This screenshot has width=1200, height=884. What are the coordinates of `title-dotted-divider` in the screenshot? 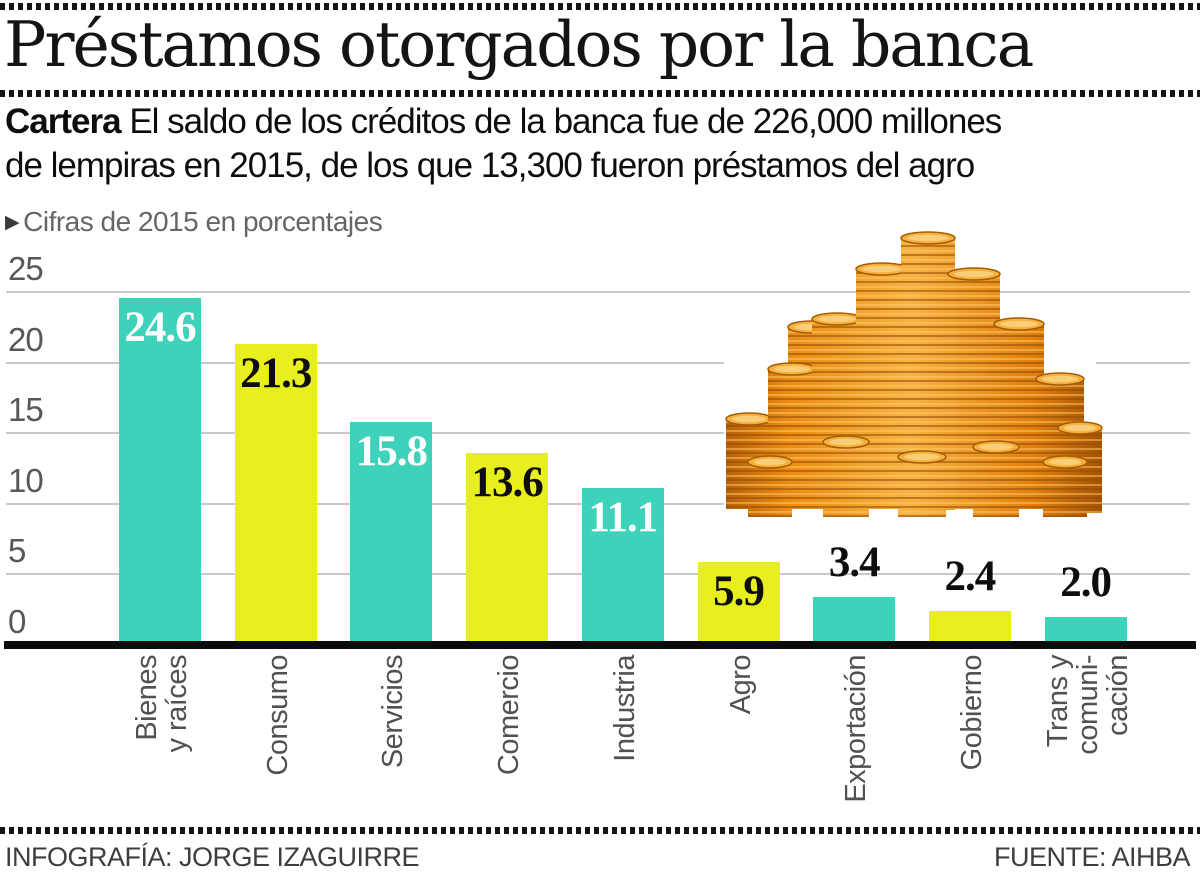 It's located at (600, 93).